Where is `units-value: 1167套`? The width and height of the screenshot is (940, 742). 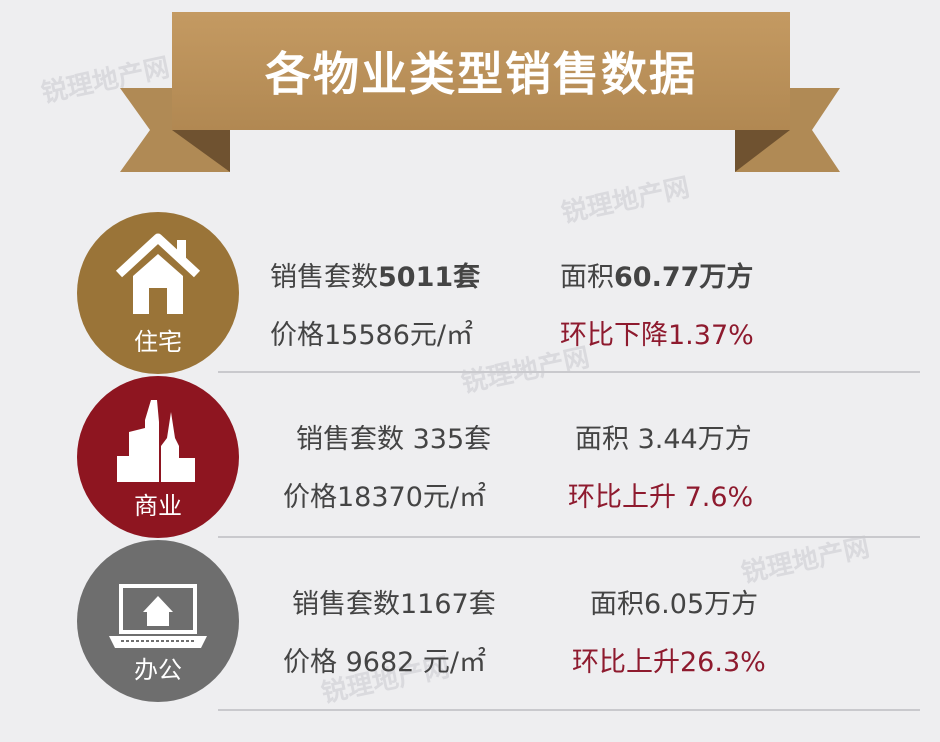 units-value: 1167套 is located at coordinates (448, 604).